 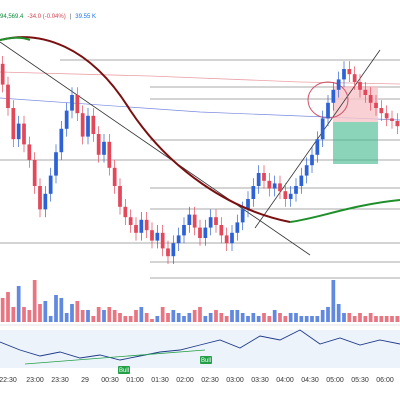 What do you see at coordinates (355, 104) in the screenshot?
I see `risk-zone` at bounding box center [355, 104].